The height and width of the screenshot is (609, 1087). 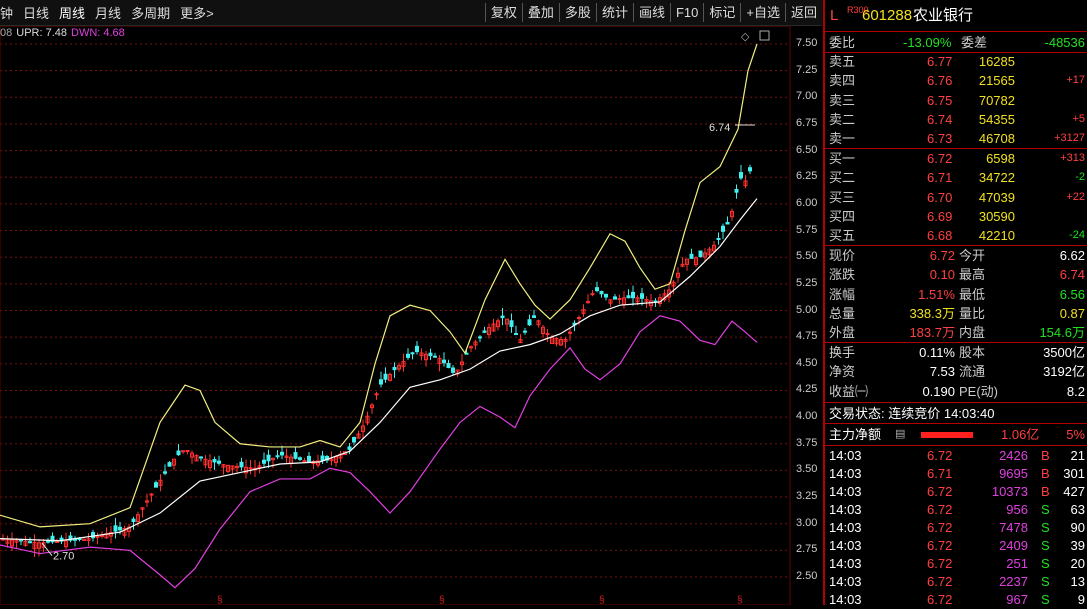 What do you see at coordinates (614, 12) in the screenshot?
I see `tool-button: 统计` at bounding box center [614, 12].